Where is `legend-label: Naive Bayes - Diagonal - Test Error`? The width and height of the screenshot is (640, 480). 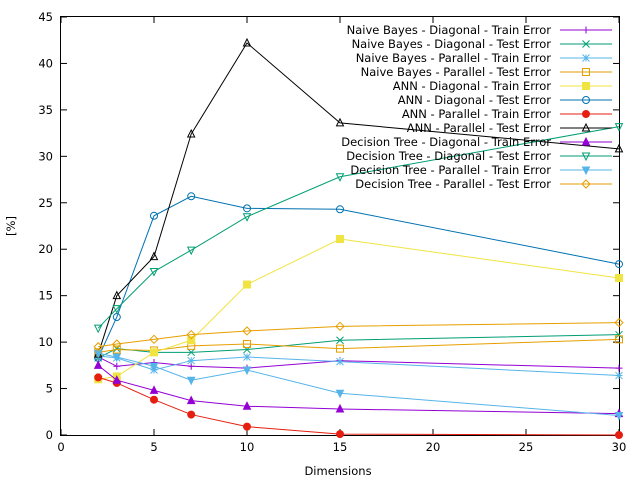
legend-label: Naive Bayes - Diagonal - Test Error is located at coordinates (452, 44).